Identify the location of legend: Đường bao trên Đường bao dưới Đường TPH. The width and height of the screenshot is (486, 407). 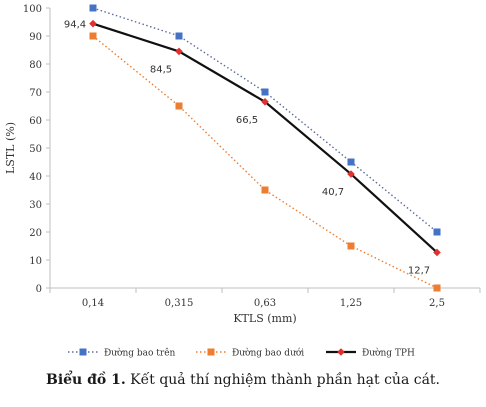
(241, 353).